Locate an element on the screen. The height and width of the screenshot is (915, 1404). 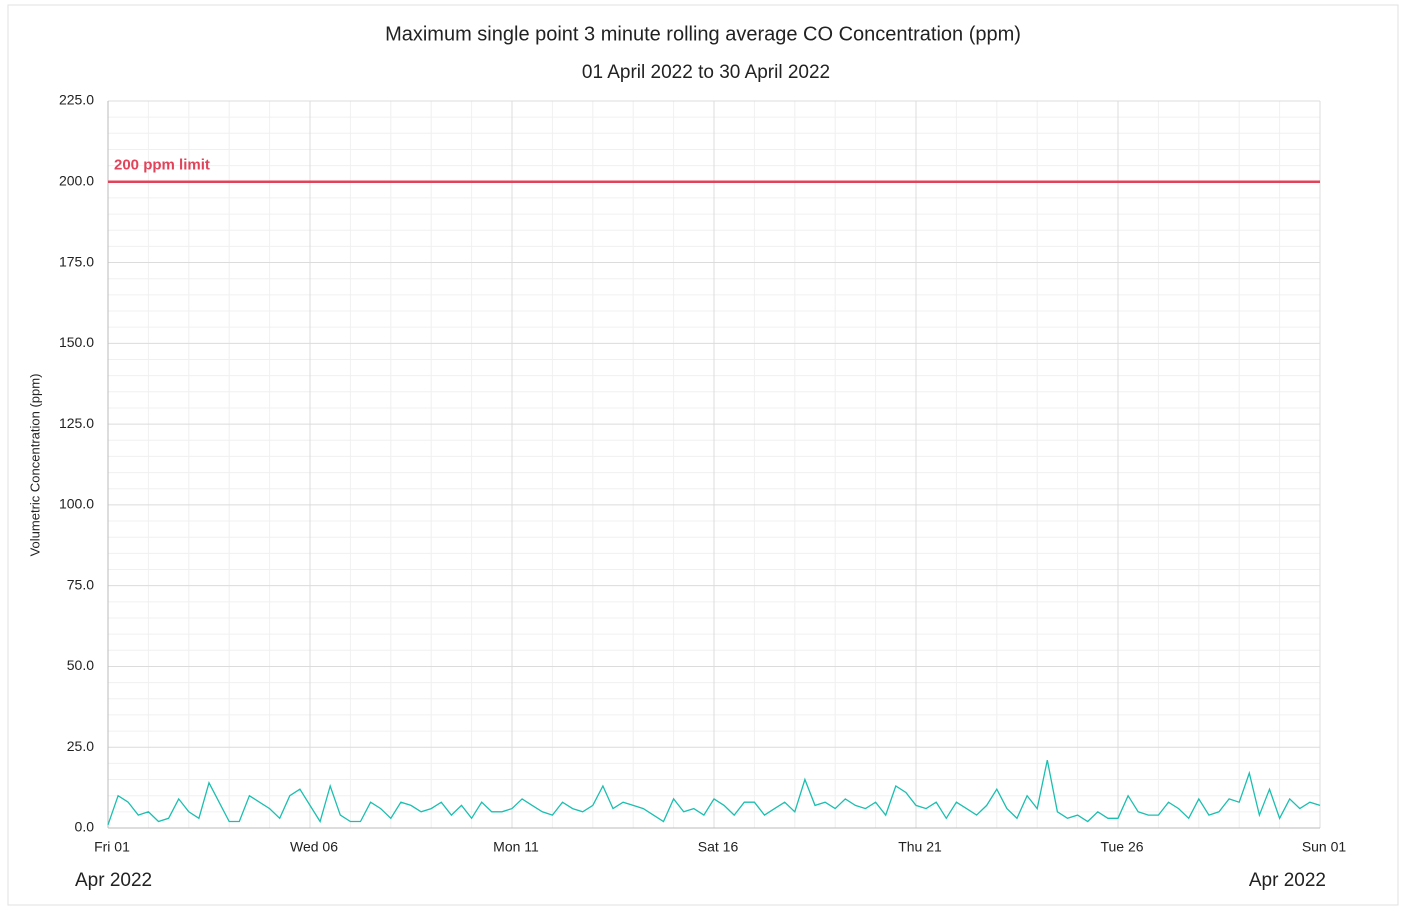
y-tick-label: 50.0 is located at coordinates (80, 665).